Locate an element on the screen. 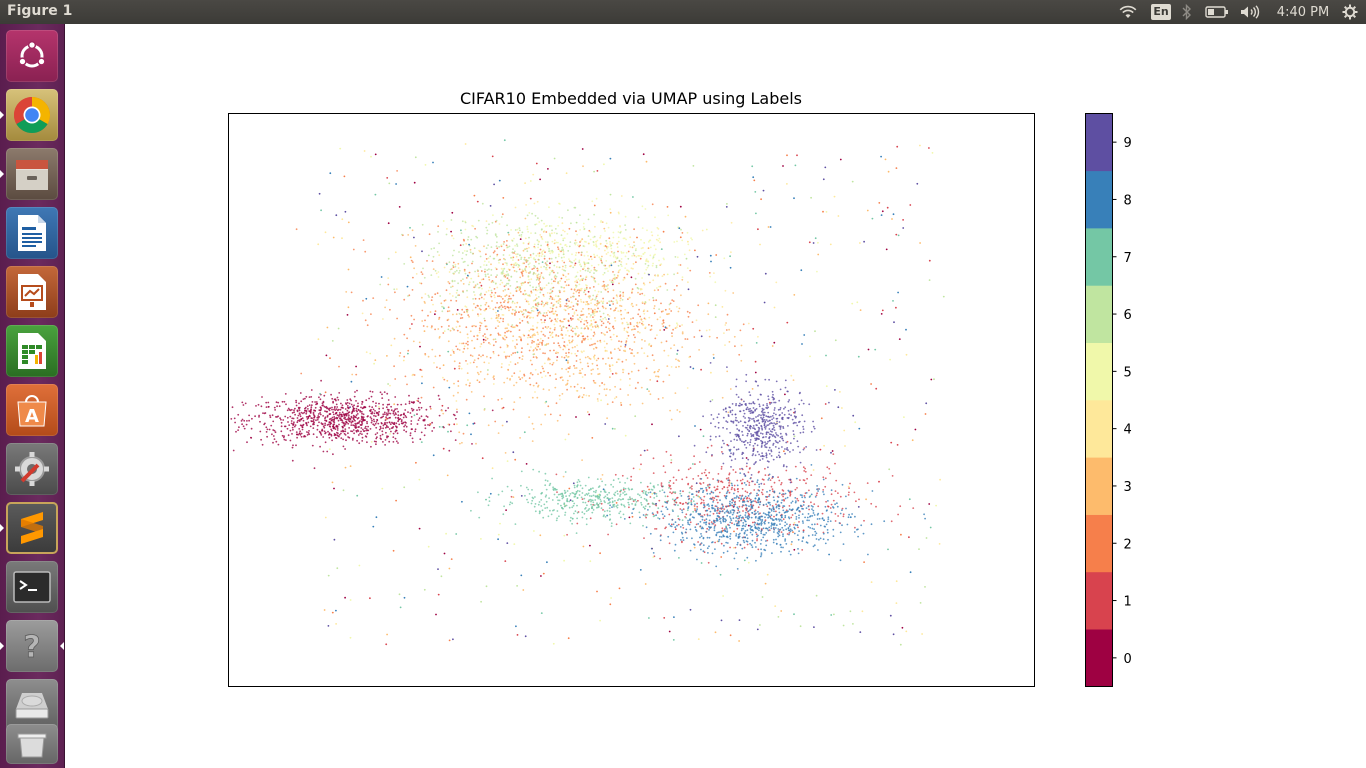  system-settings-icon is located at coordinates (32, 469).